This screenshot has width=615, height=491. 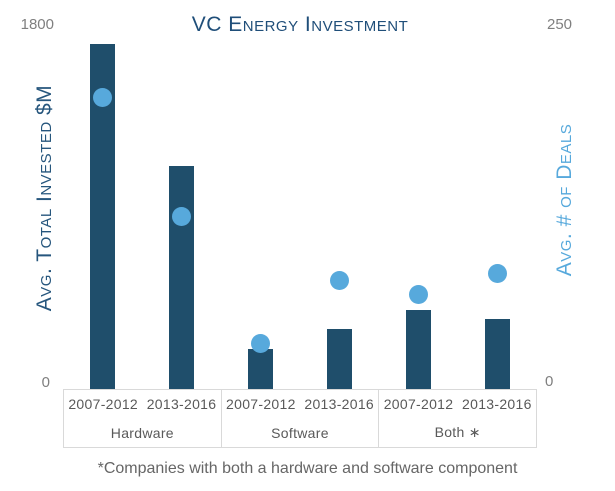 I want to click on group-label-software: Software, so click(x=300, y=432).